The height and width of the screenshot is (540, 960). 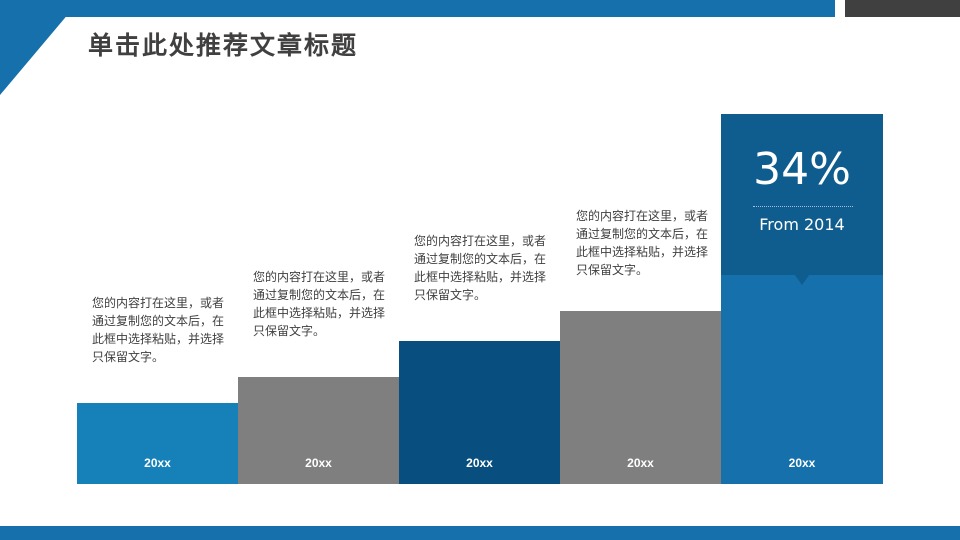 I want to click on bottom-accent-bar, so click(x=480, y=533).